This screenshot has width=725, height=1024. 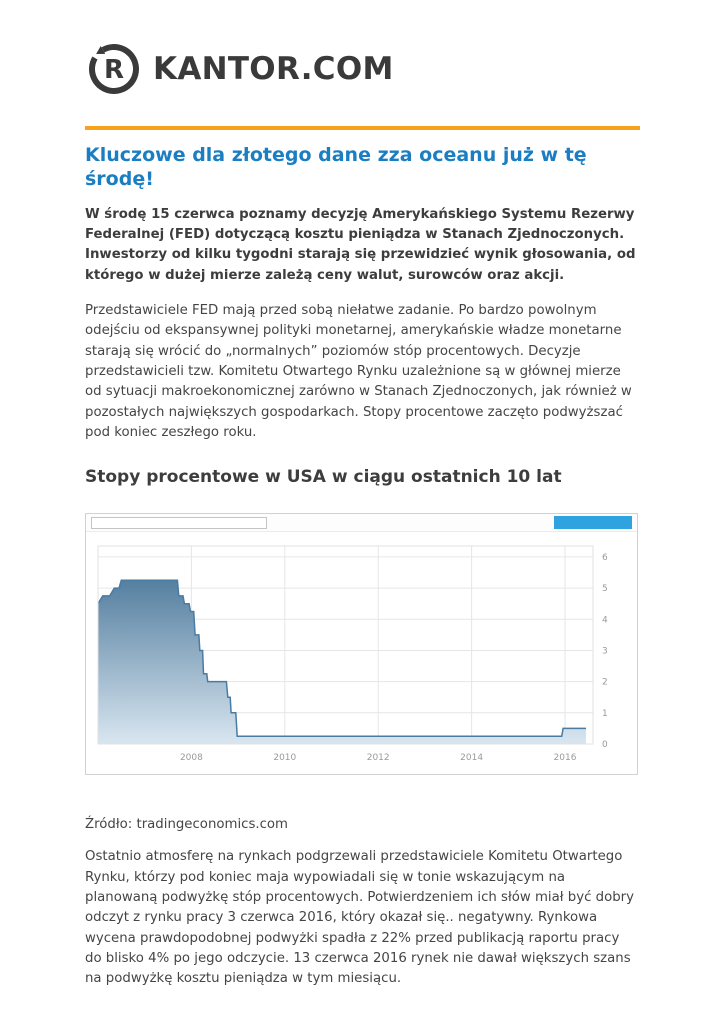 I want to click on x-tick-label: 2008, so click(x=191, y=758).